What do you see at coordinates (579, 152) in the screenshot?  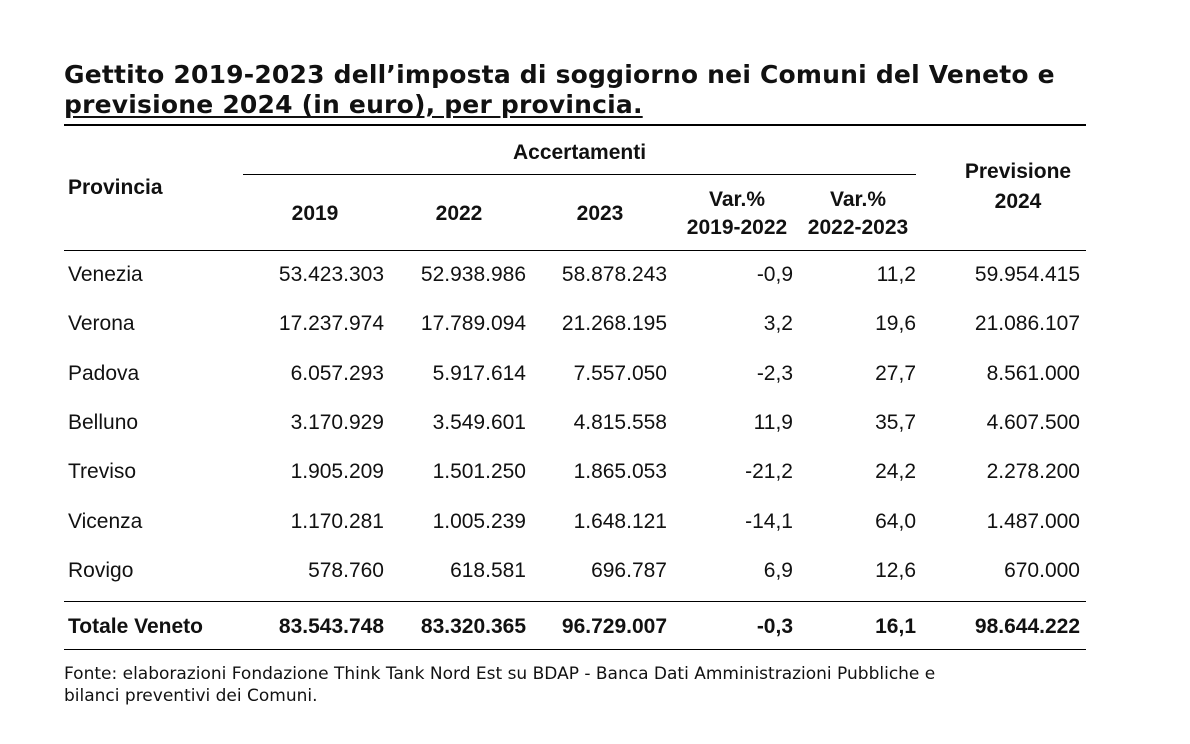 I see `header-accertamenti: Accertamenti` at bounding box center [579, 152].